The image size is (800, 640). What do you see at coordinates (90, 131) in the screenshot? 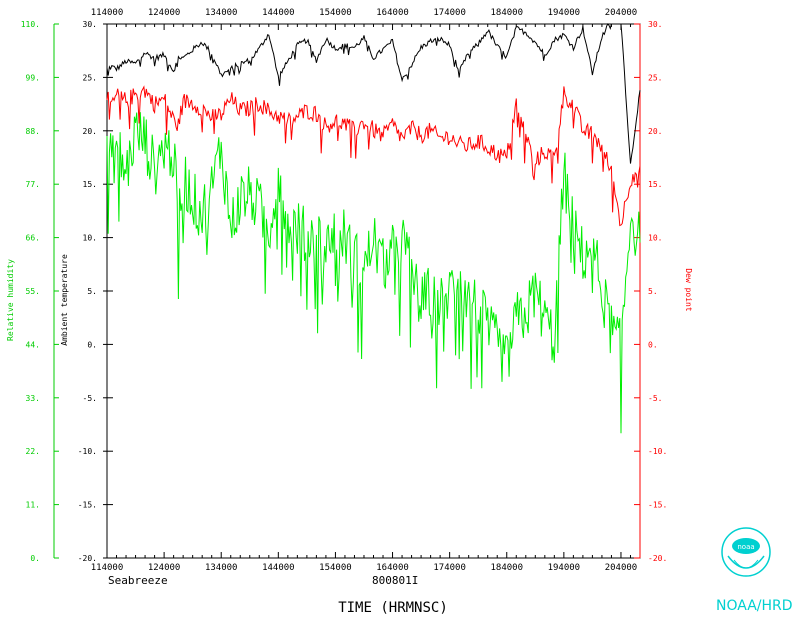
I see `temp-tick-label: 20.` at bounding box center [90, 131].